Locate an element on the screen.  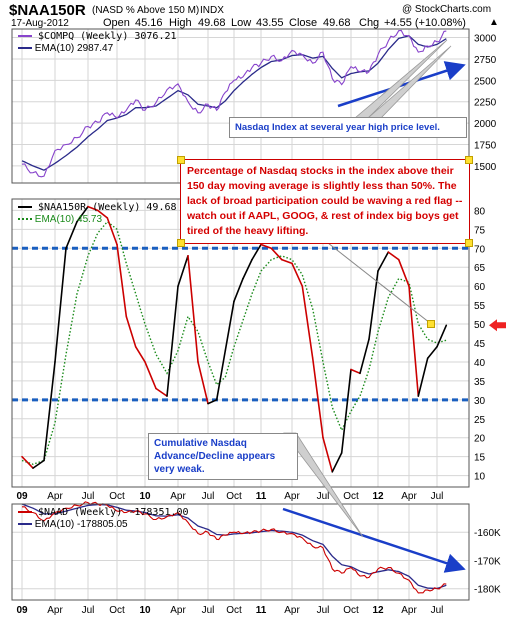
y-tick-label: 55 is located at coordinates (480, 306).